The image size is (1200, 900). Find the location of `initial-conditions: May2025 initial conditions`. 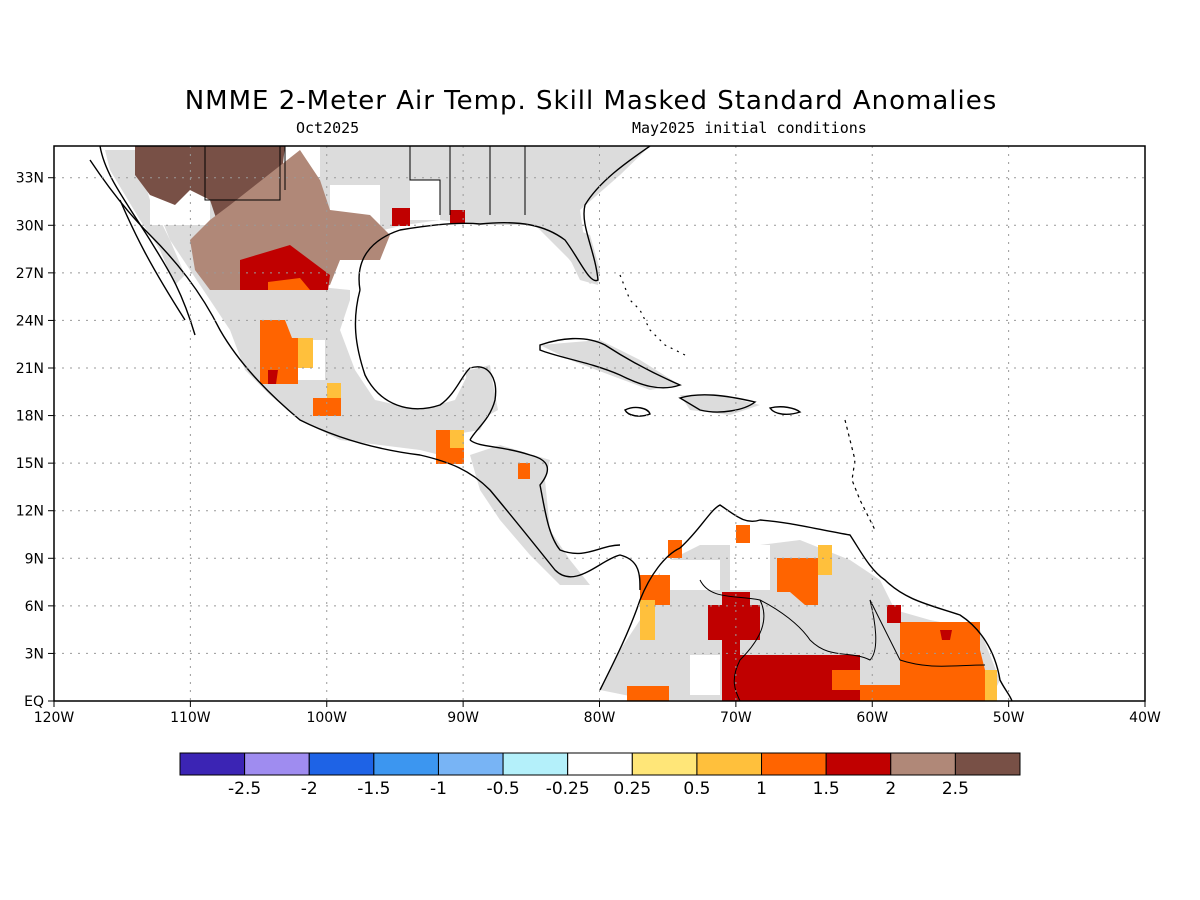

initial-conditions: May2025 initial conditions is located at coordinates (749, 128).